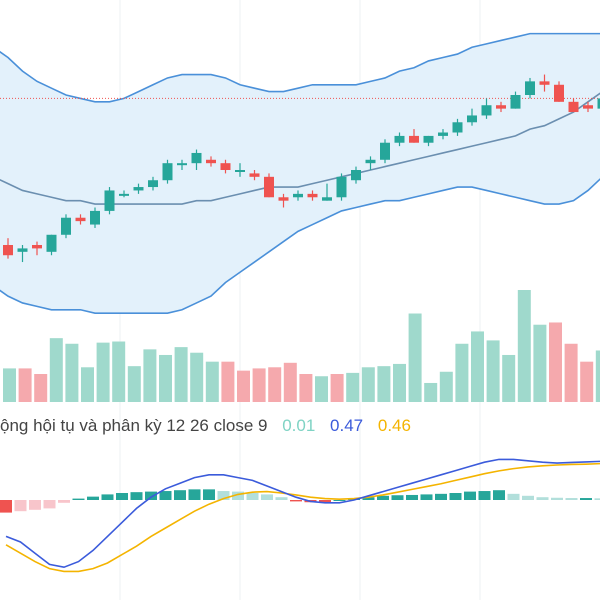 This screenshot has width=600, height=605. Describe the element at coordinates (346, 425) in the screenshot. I see `signal-value: 0.47` at that location.